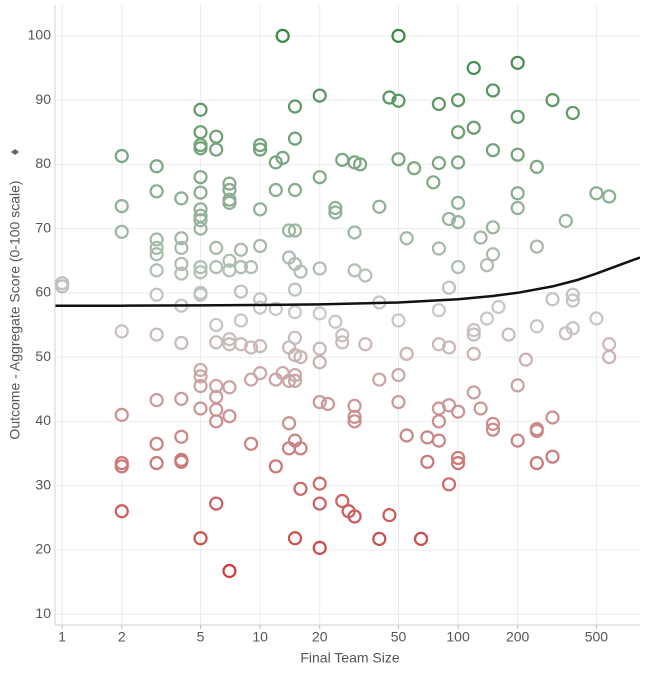 This screenshot has height=676, width=646. What do you see at coordinates (201, 637) in the screenshot?
I see `x-tick-label: 5` at bounding box center [201, 637].